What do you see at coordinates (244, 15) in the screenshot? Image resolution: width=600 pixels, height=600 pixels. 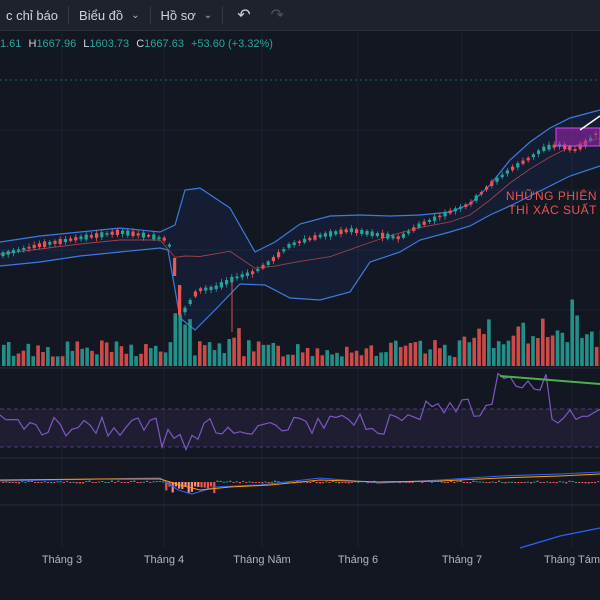 I see `undo-icon: ↶` at bounding box center [244, 15].